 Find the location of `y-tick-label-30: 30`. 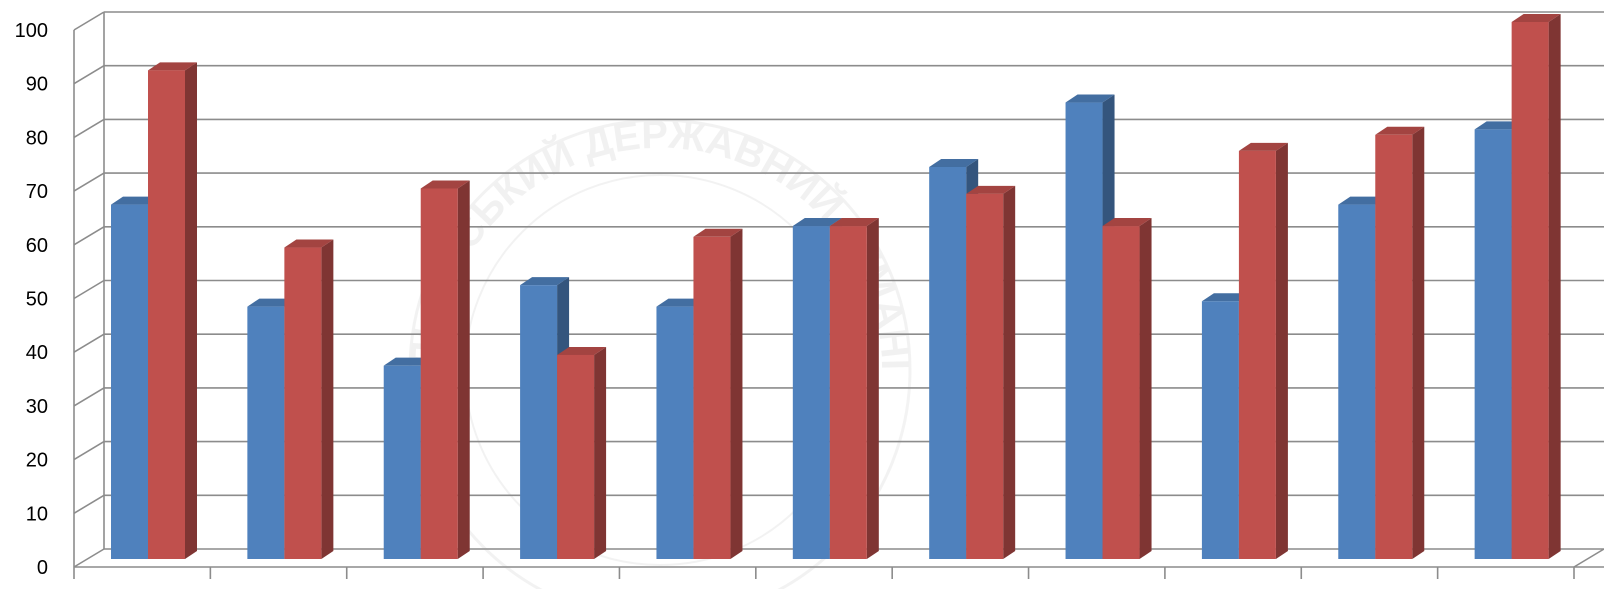

y-tick-label-30: 30 is located at coordinates (37, 407).